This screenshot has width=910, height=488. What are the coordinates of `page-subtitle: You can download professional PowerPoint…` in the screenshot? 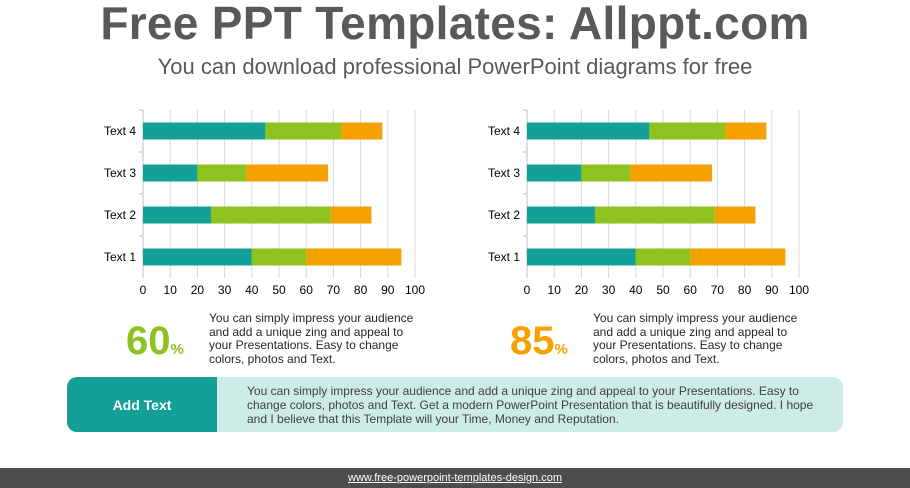 It's located at (455, 66).